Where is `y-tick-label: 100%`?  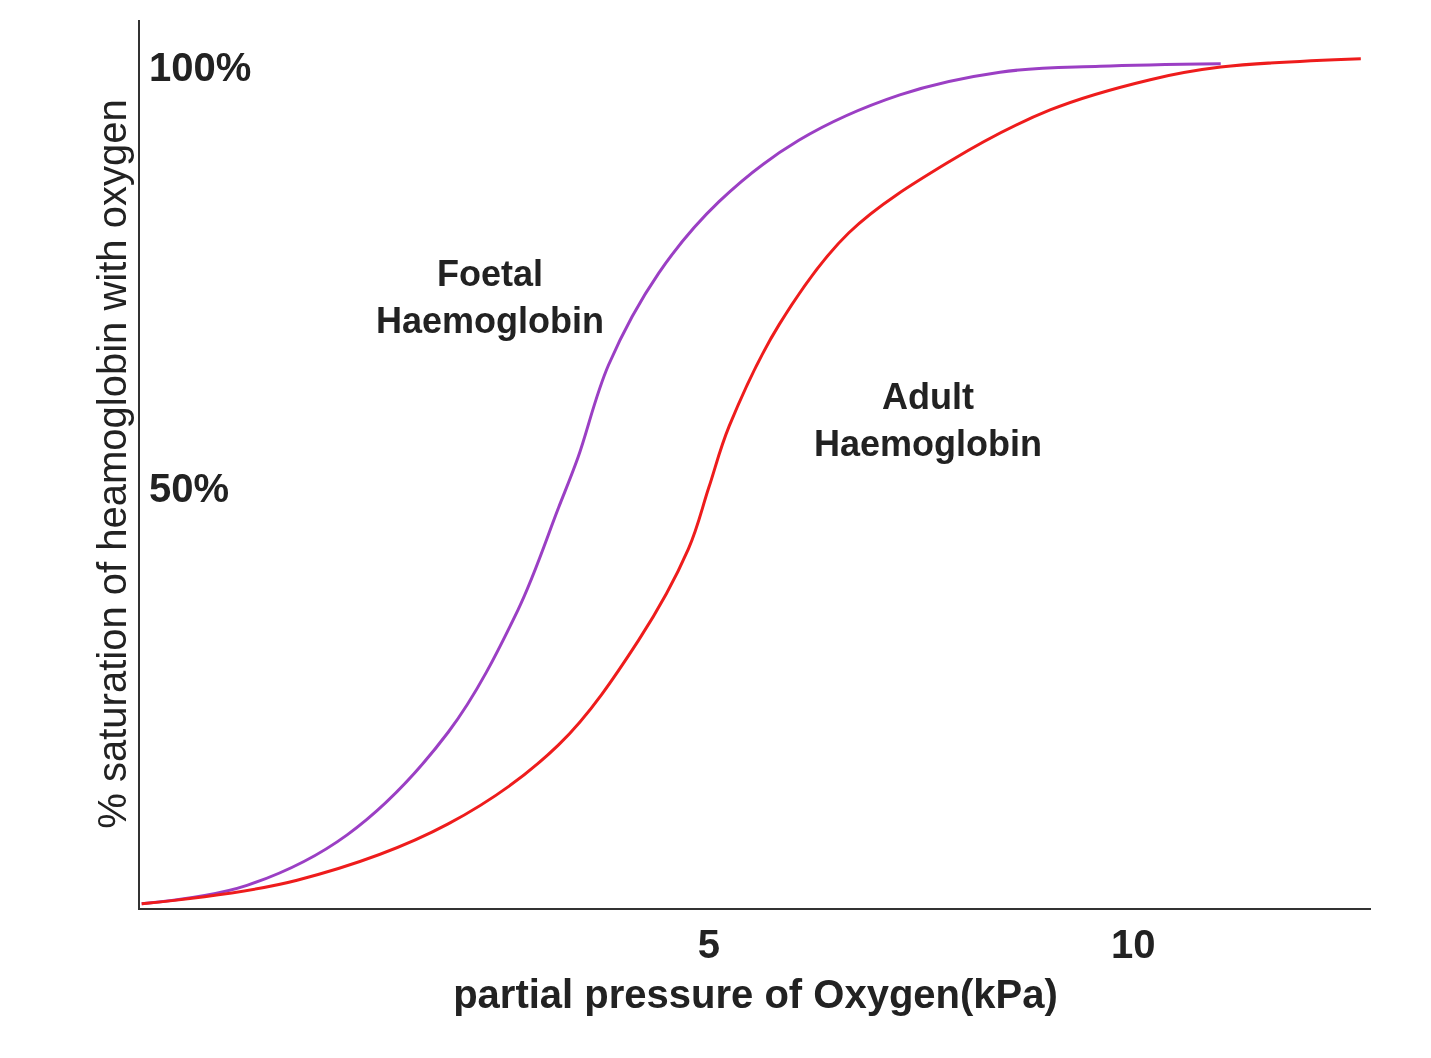
y-tick-label: 100% is located at coordinates (200, 67).